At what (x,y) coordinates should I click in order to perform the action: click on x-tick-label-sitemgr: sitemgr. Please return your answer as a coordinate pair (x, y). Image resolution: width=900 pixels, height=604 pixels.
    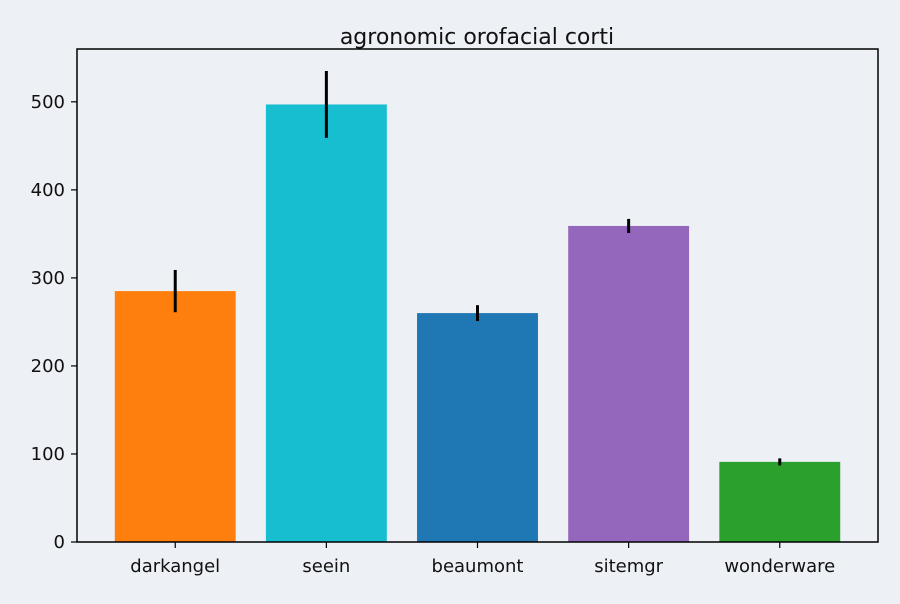
    Looking at the image, I should click on (628, 566).